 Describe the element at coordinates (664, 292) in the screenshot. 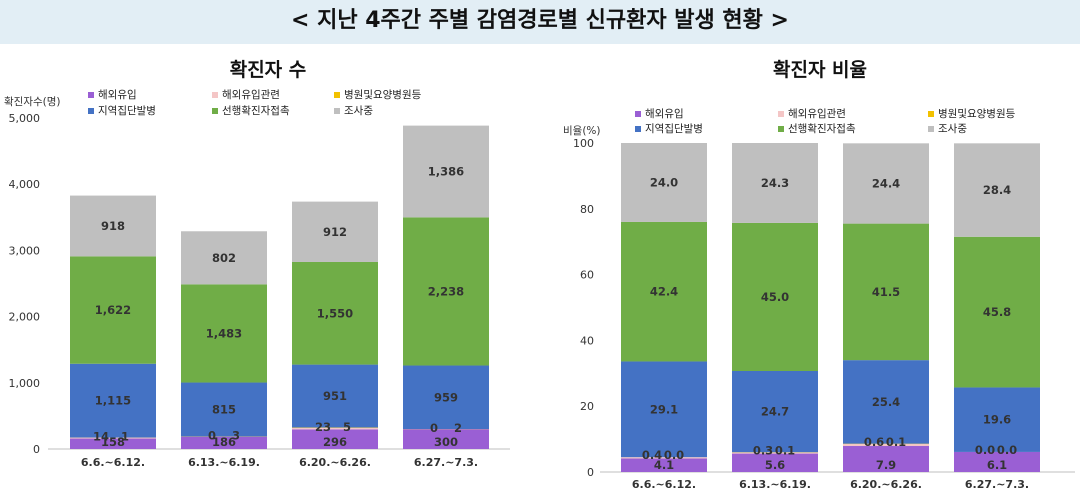

I see `ratio-data-label: 42.4` at that location.